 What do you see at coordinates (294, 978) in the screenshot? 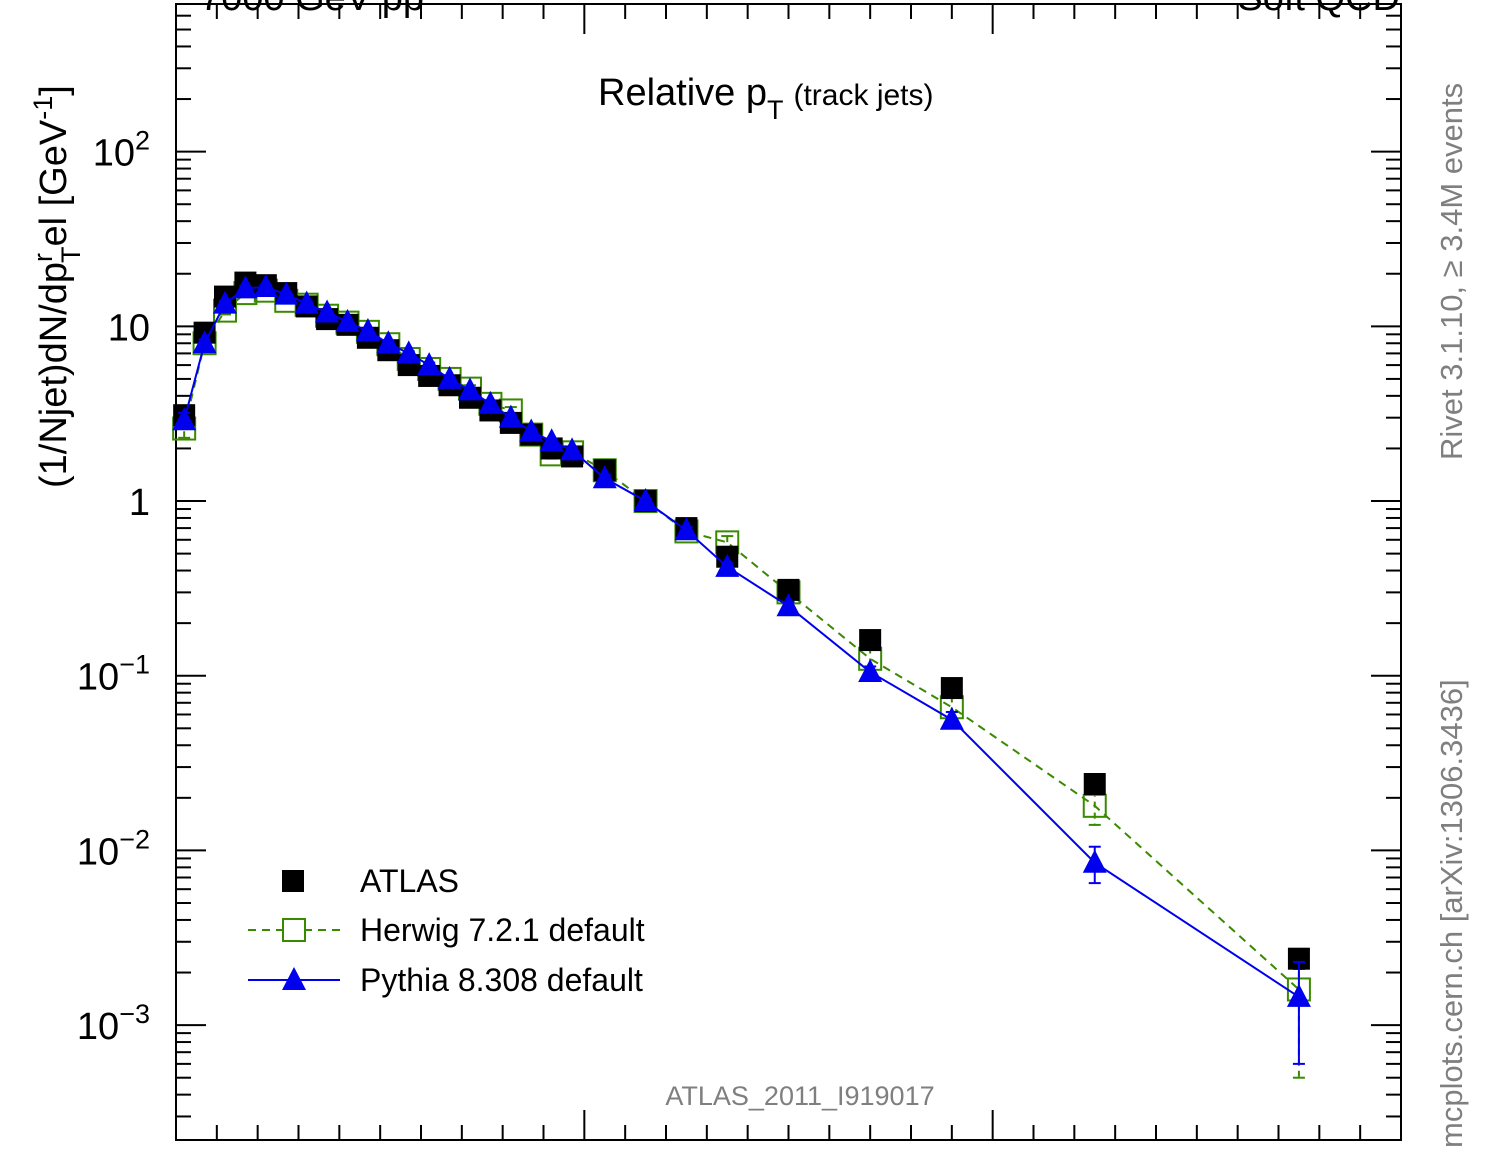
I see `legend-pythia-marker` at bounding box center [294, 978].